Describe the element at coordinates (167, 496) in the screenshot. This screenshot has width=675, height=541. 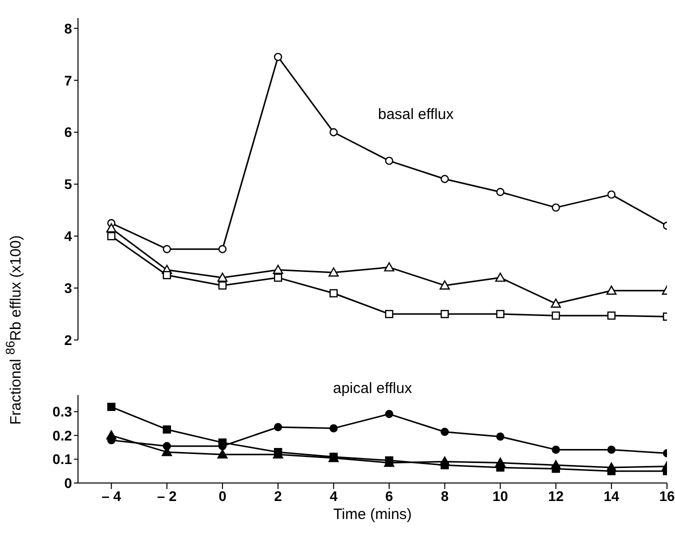
I see `x-tick-label: – 2` at that location.